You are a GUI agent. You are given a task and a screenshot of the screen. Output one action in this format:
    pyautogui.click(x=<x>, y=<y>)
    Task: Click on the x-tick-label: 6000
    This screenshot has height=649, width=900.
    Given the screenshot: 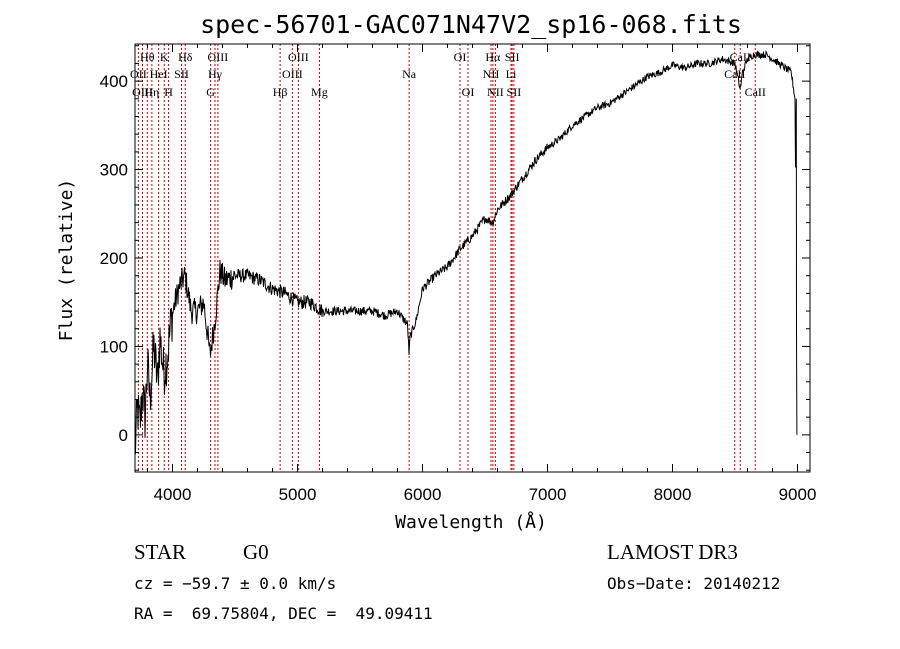 What is the action you would take?
    pyautogui.click(x=423, y=494)
    